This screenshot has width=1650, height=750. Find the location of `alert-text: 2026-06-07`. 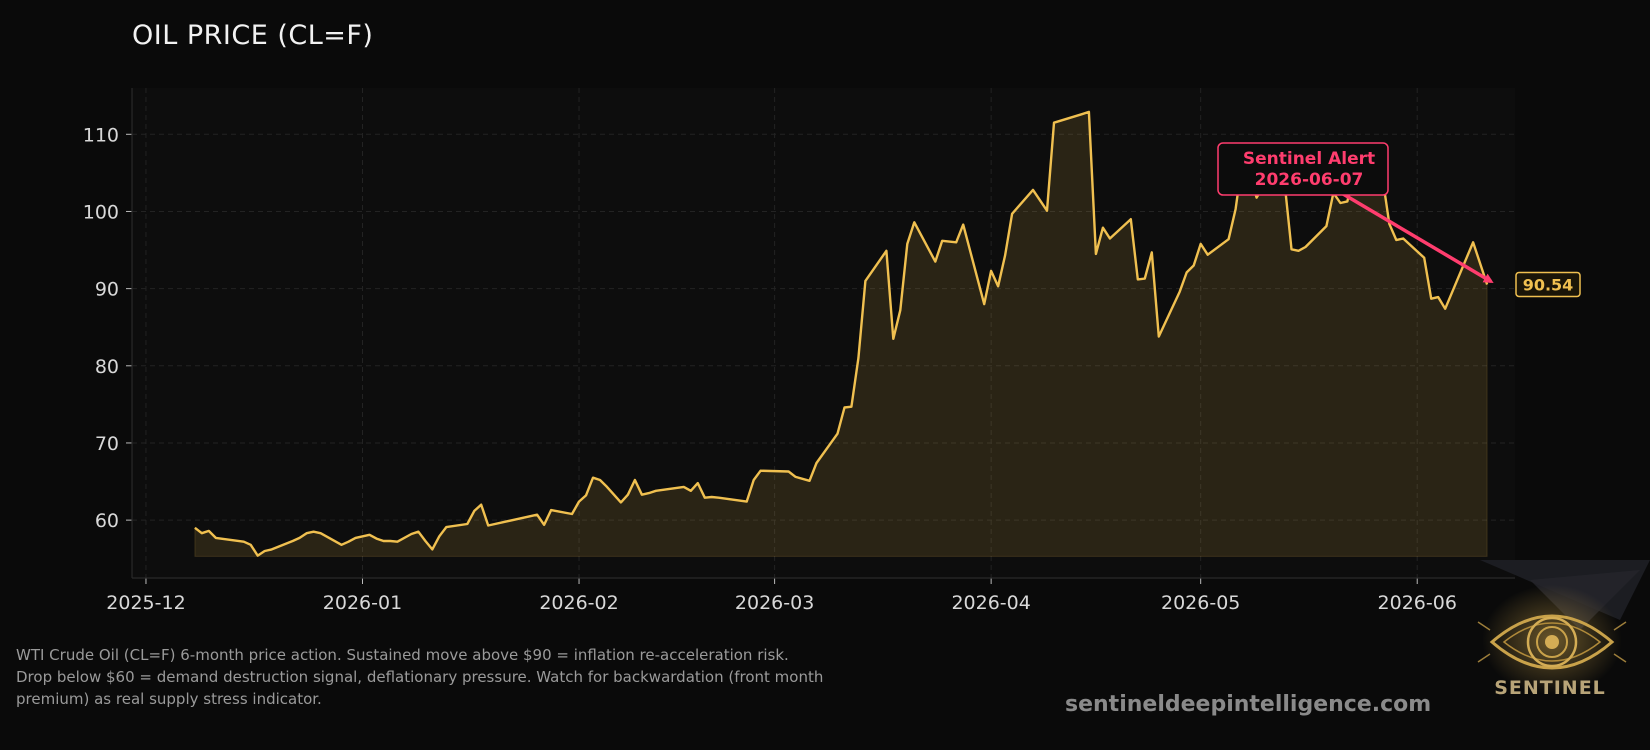

alert-text: 2026-06-07 is located at coordinates (1309, 180).